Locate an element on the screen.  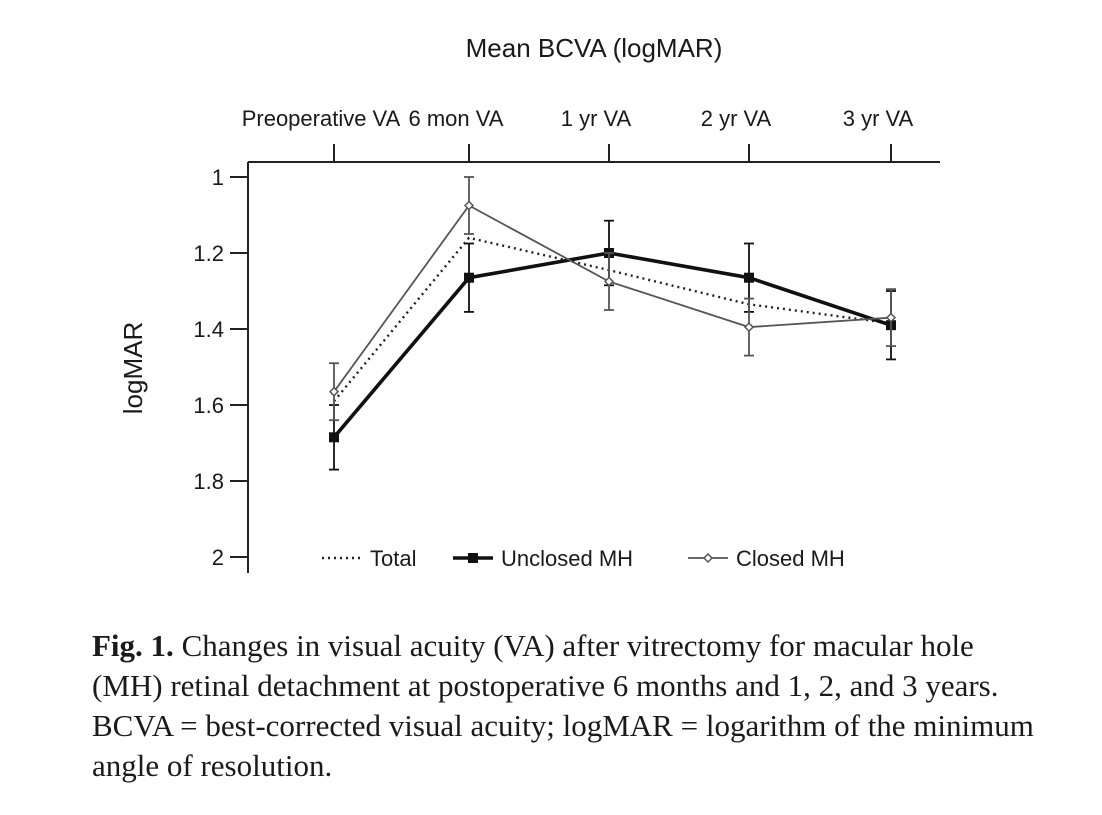
x-tick-label: 6 mon VA is located at coordinates (456, 118).